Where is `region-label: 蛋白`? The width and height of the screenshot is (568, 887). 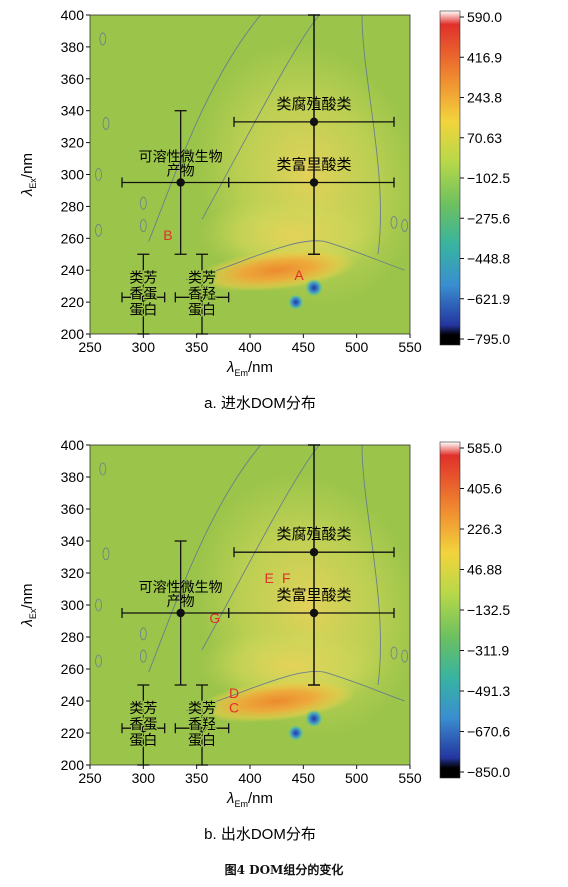
region-label: 蛋白 is located at coordinates (143, 740).